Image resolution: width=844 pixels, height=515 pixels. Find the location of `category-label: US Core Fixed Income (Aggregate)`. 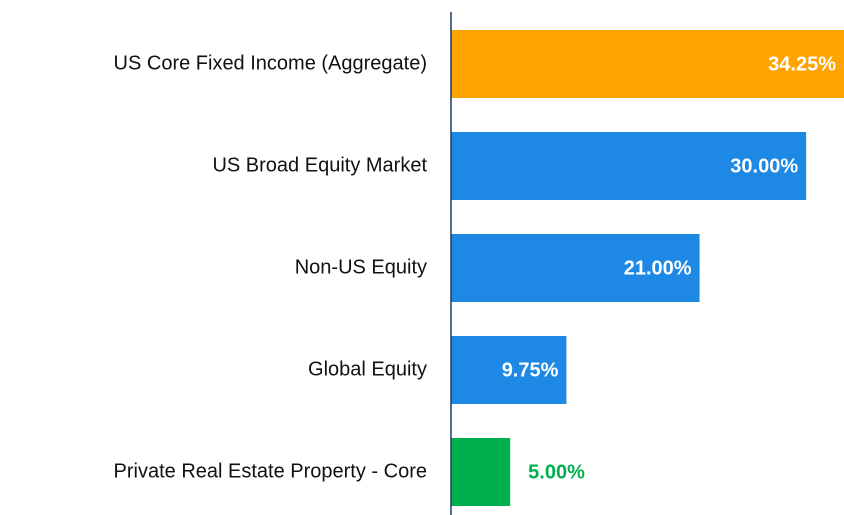

category-label: US Core Fixed Income (Aggregate) is located at coordinates (270, 63).